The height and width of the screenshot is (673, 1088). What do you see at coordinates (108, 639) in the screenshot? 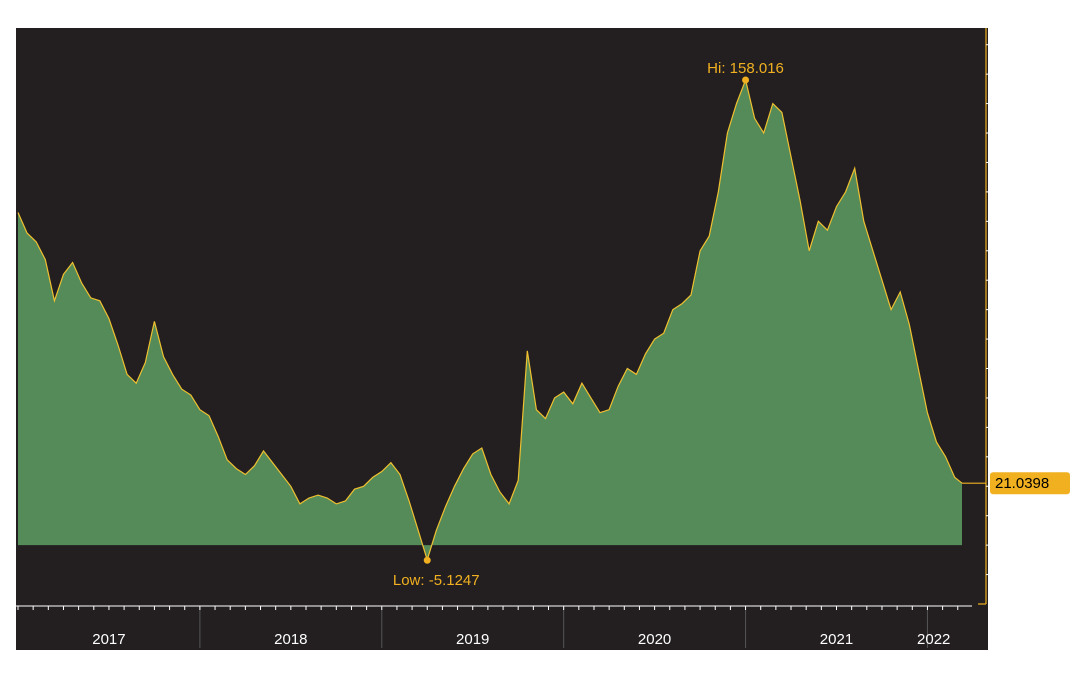
I see `year-label: 2017` at bounding box center [108, 639].